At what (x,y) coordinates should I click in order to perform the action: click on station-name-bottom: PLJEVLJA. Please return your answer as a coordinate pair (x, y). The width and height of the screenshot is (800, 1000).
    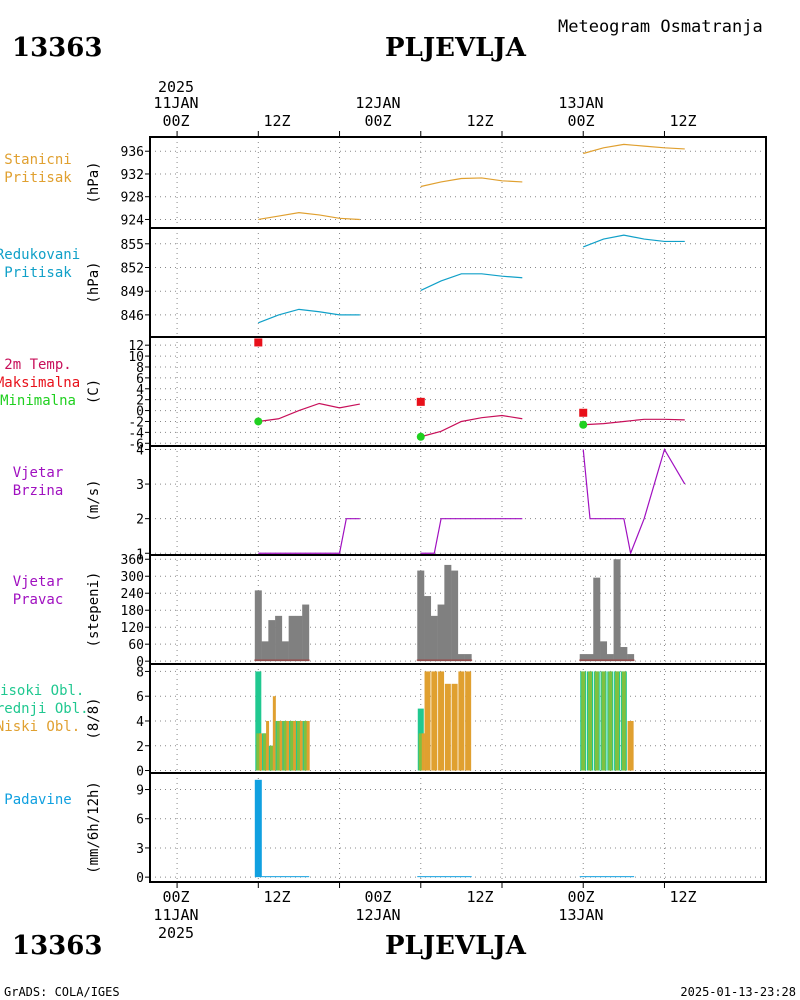
    Looking at the image, I should click on (456, 946).